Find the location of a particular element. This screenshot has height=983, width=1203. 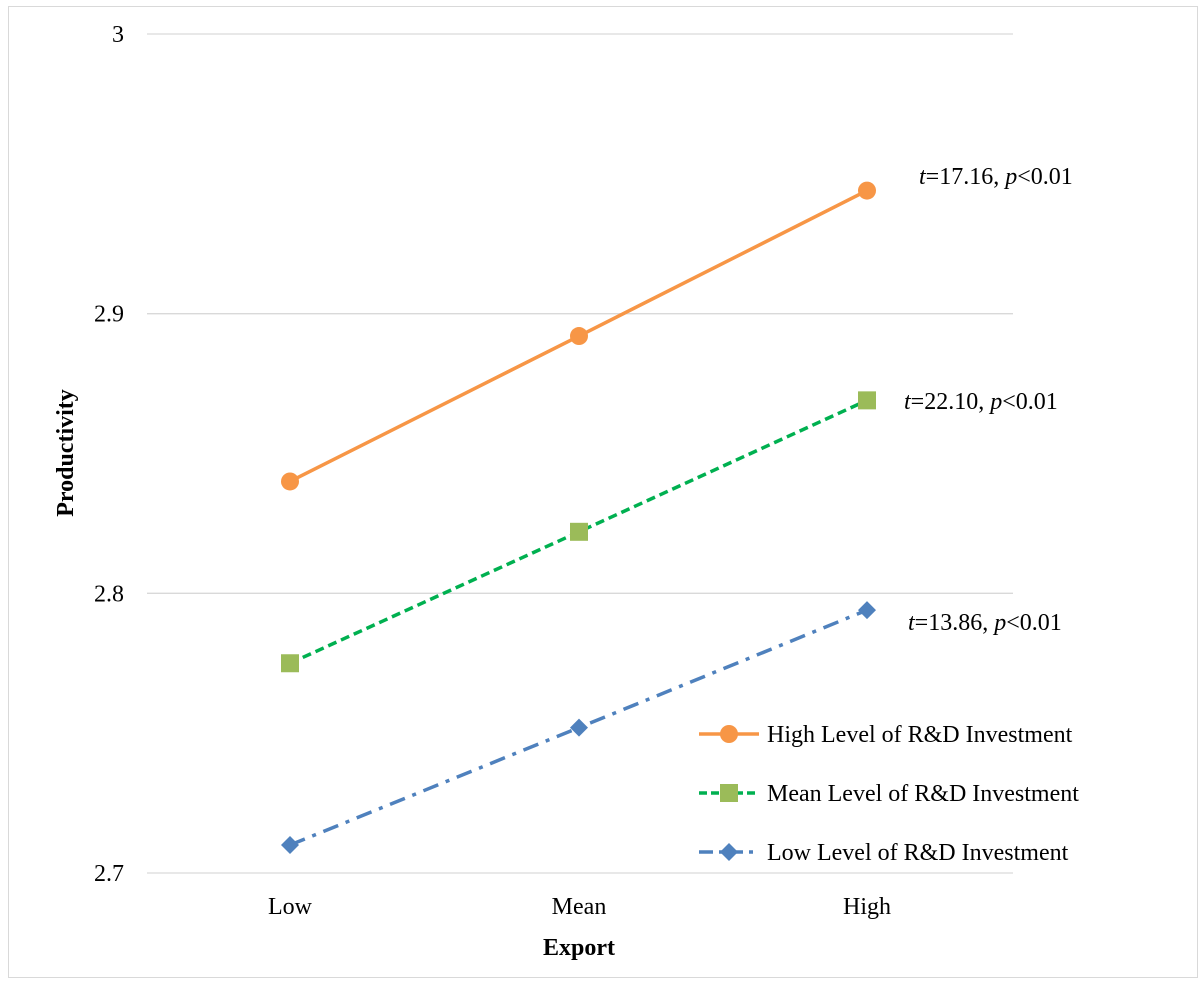

x-tick-label: Low is located at coordinates (290, 907).